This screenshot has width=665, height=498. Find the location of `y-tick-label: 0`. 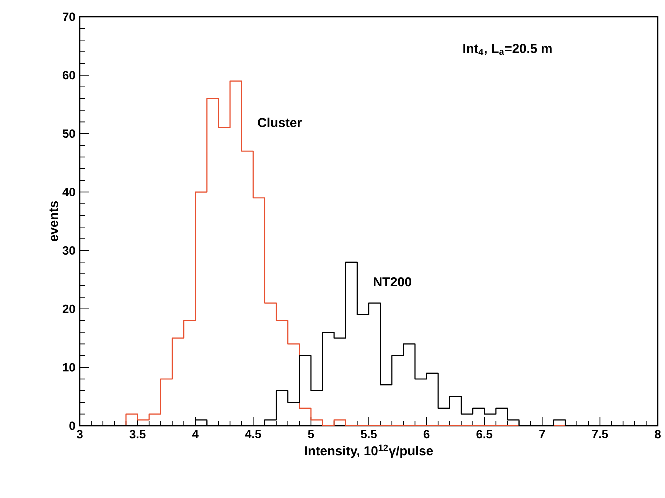

y-tick-label: 0 is located at coordinates (73, 426).